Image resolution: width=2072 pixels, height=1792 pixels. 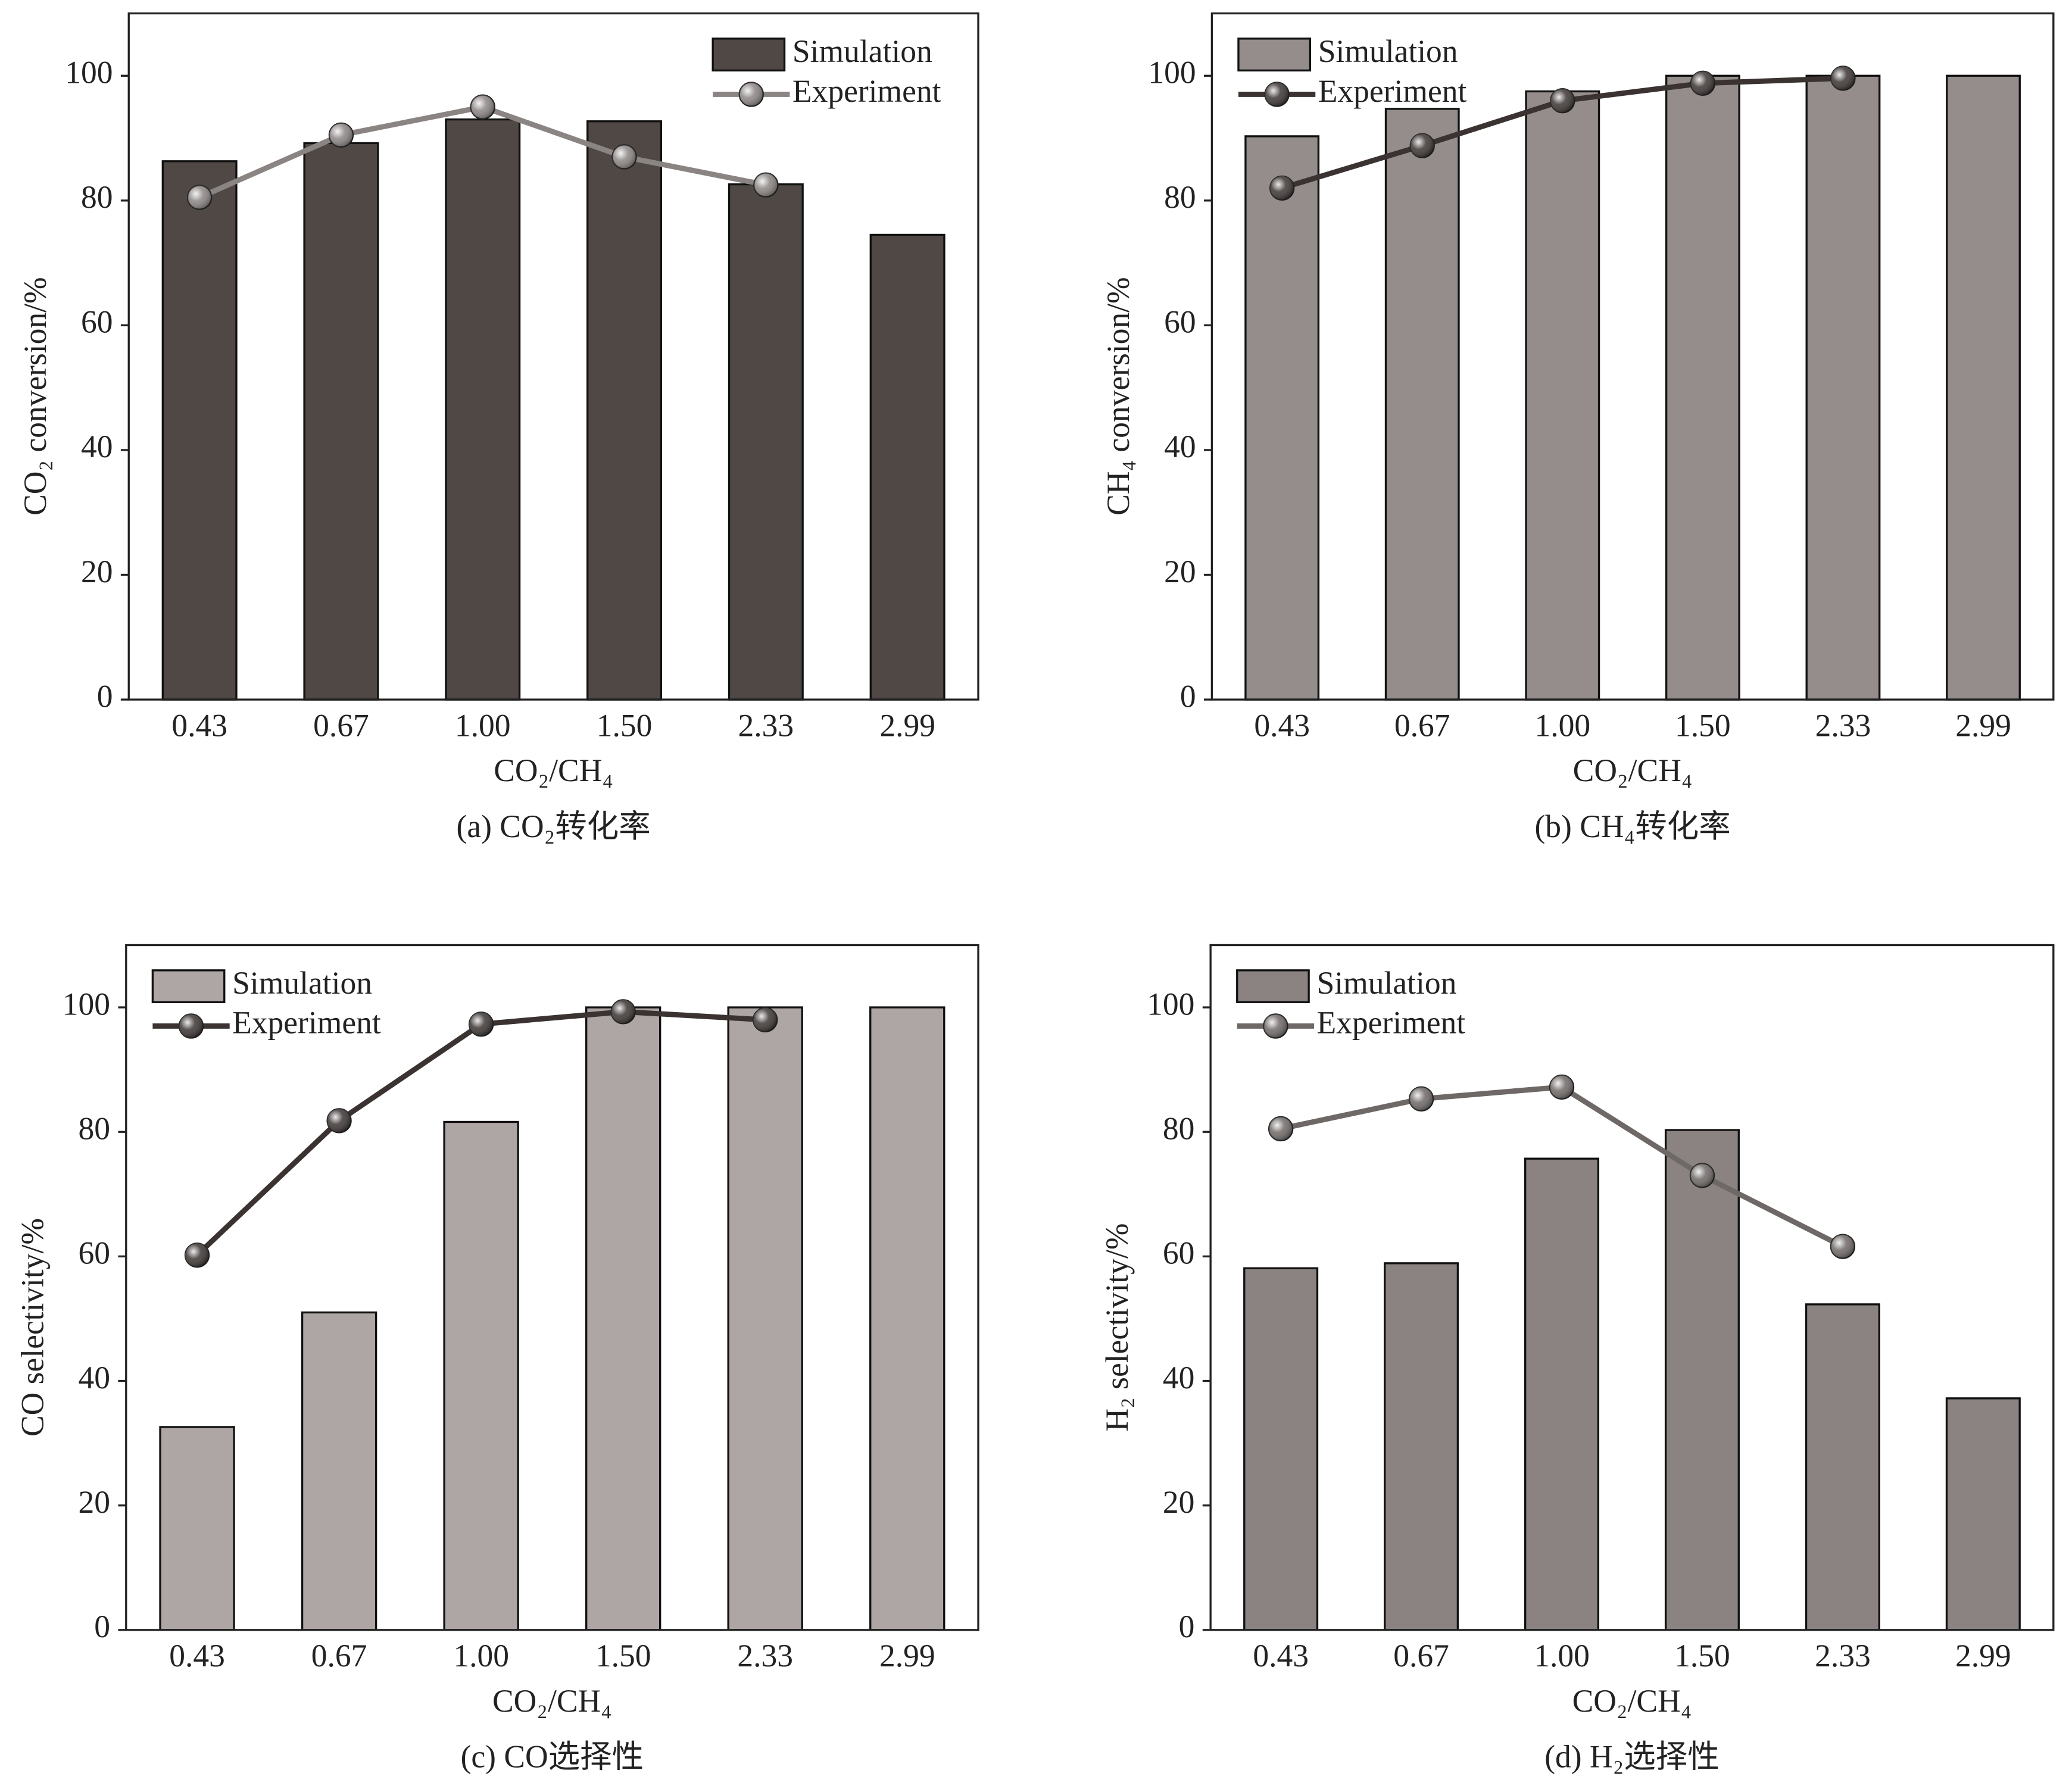 I want to click on y-axis-label: H₂ selectivity/%, so click(x=1117, y=1327).